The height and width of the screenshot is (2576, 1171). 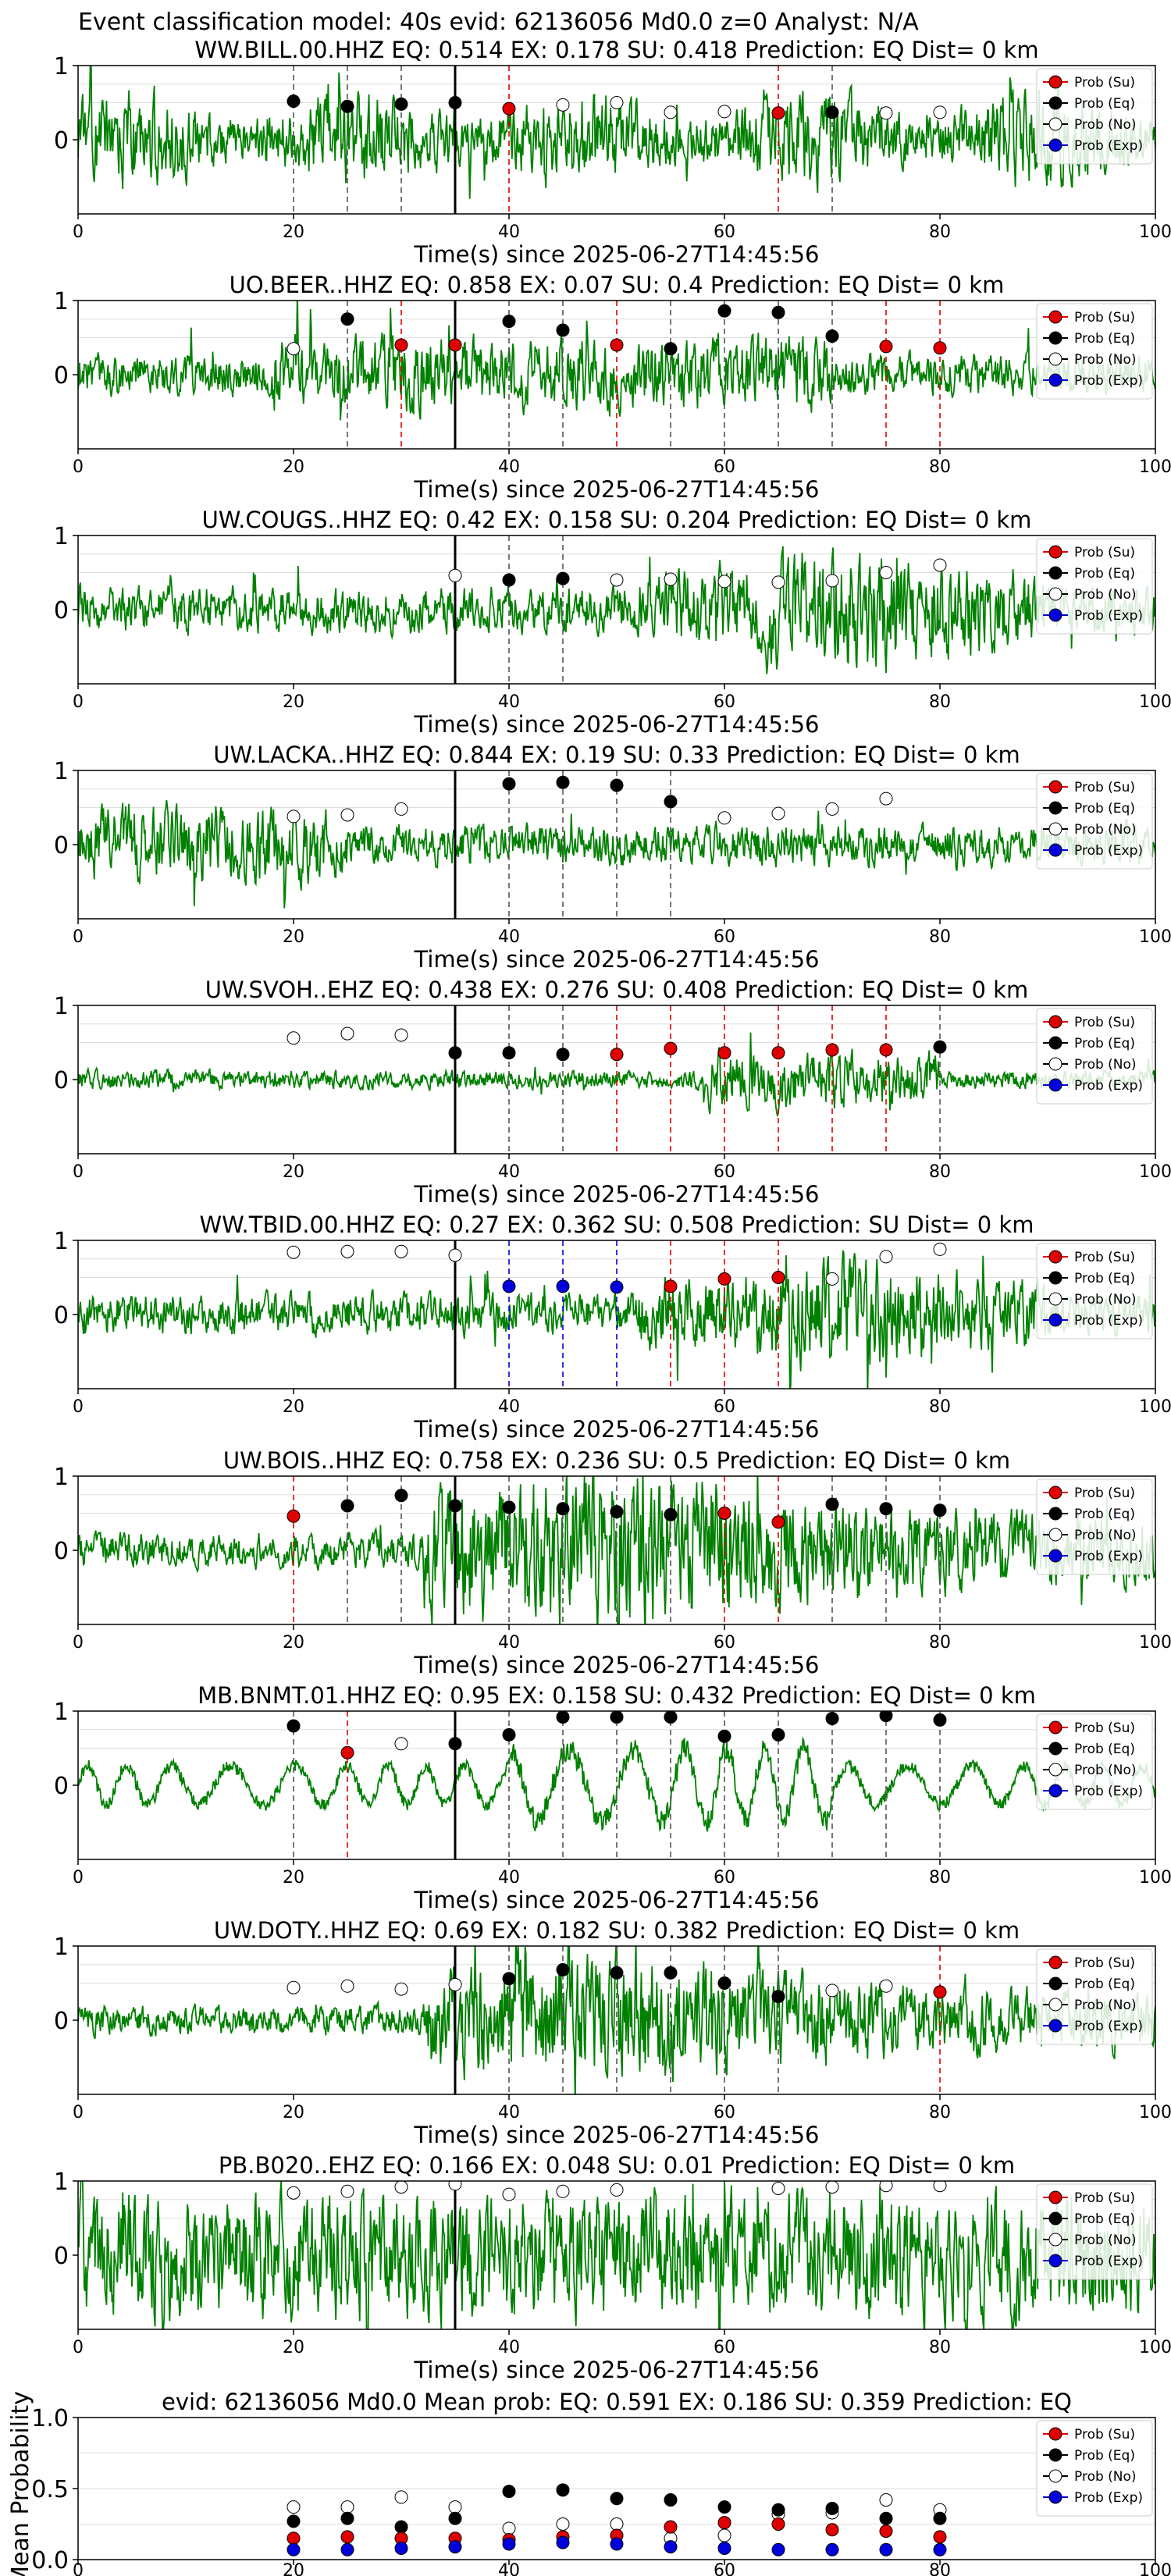 I want to click on mean-prob-point-no, so click(x=563, y=2524).